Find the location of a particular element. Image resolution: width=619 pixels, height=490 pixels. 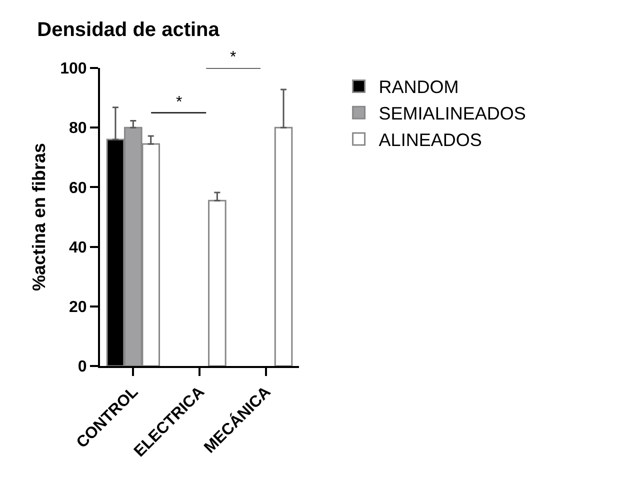

chart-title: Densidad de actina is located at coordinates (128, 30).